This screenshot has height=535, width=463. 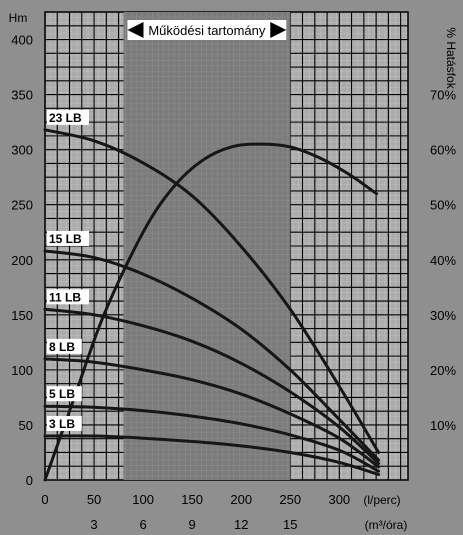 I want to click on x2-tick-label: 6, so click(x=142, y=524).